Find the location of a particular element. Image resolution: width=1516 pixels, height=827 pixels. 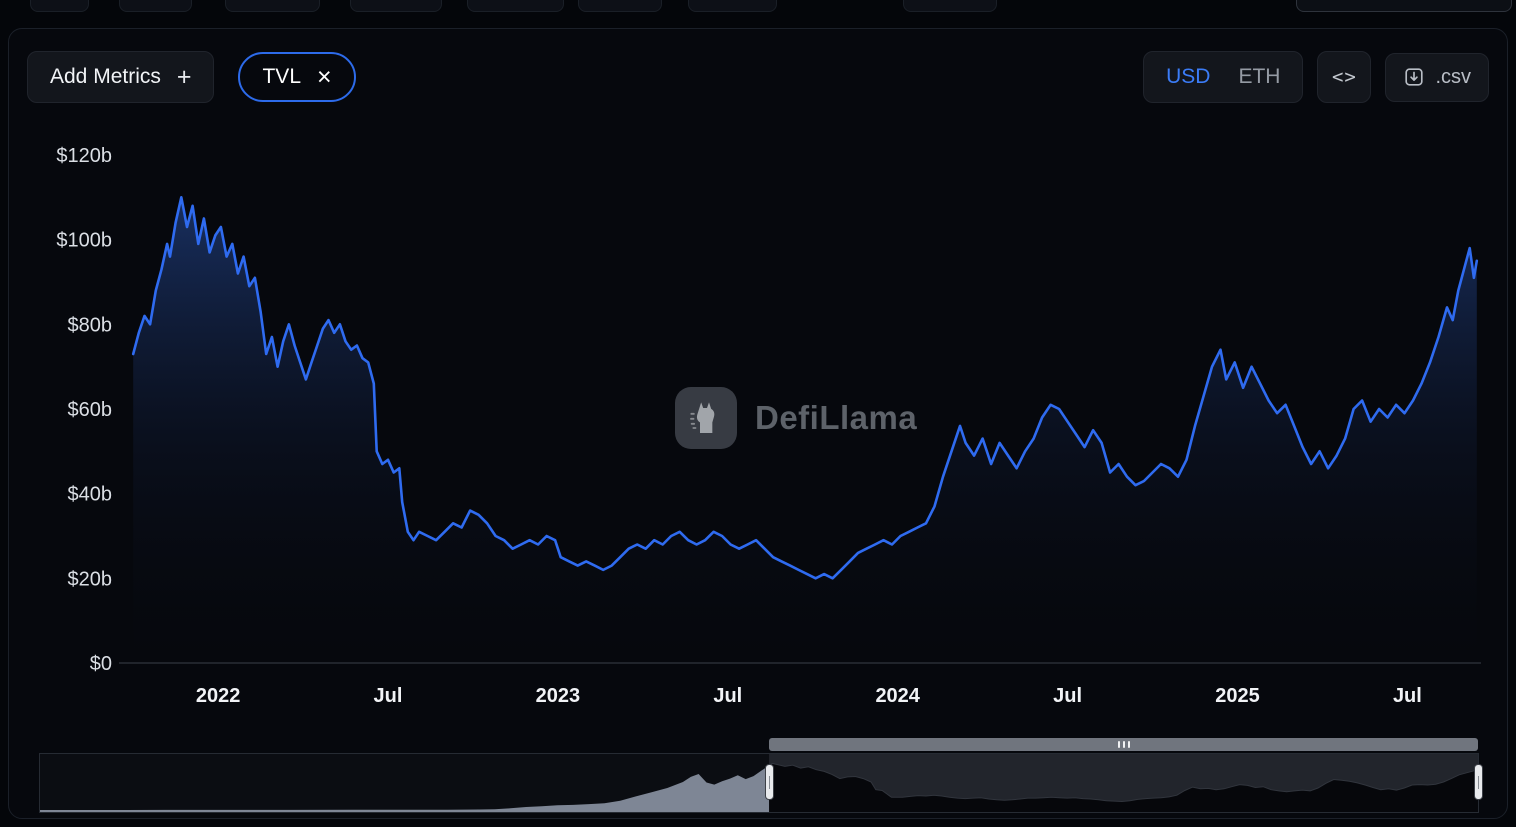

svg-text: $60b is located at coordinates (90, 410).